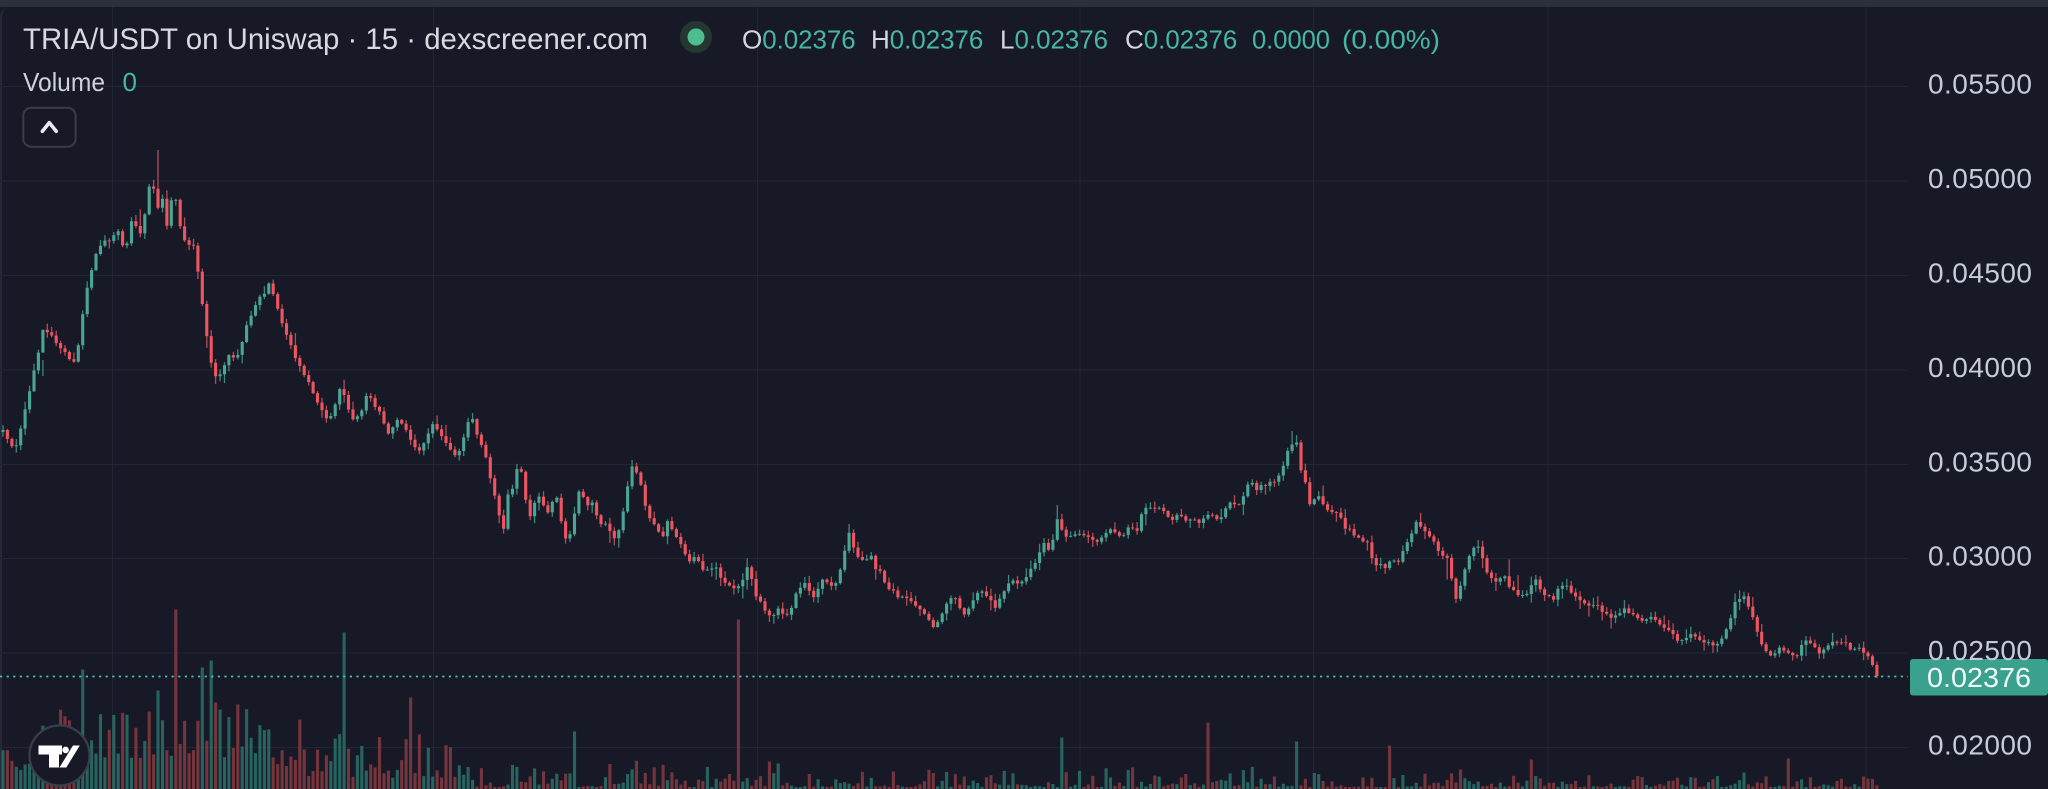 The image size is (2048, 789). What do you see at coordinates (1980, 461) in the screenshot?
I see `svg-text: 0.03500` at bounding box center [1980, 461].